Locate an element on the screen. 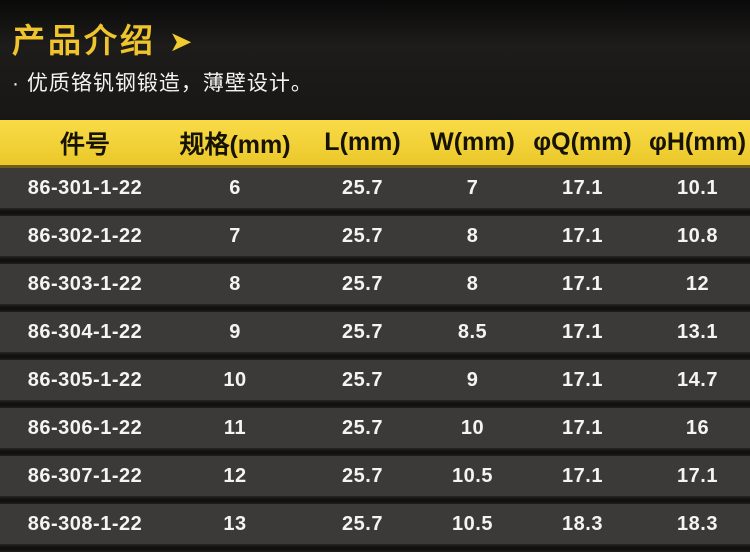 The image size is (750, 552). cell-part-number: 86-308-1-22 is located at coordinates (85, 523).